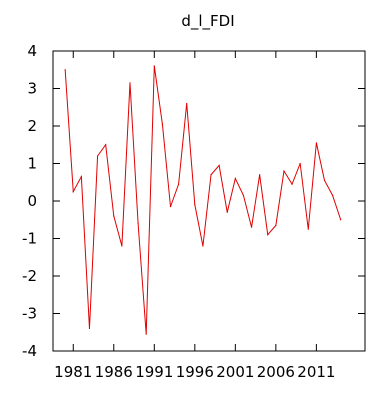 The image size is (367, 393). Describe the element at coordinates (154, 372) in the screenshot. I see `x-tick-label: 1991` at that location.